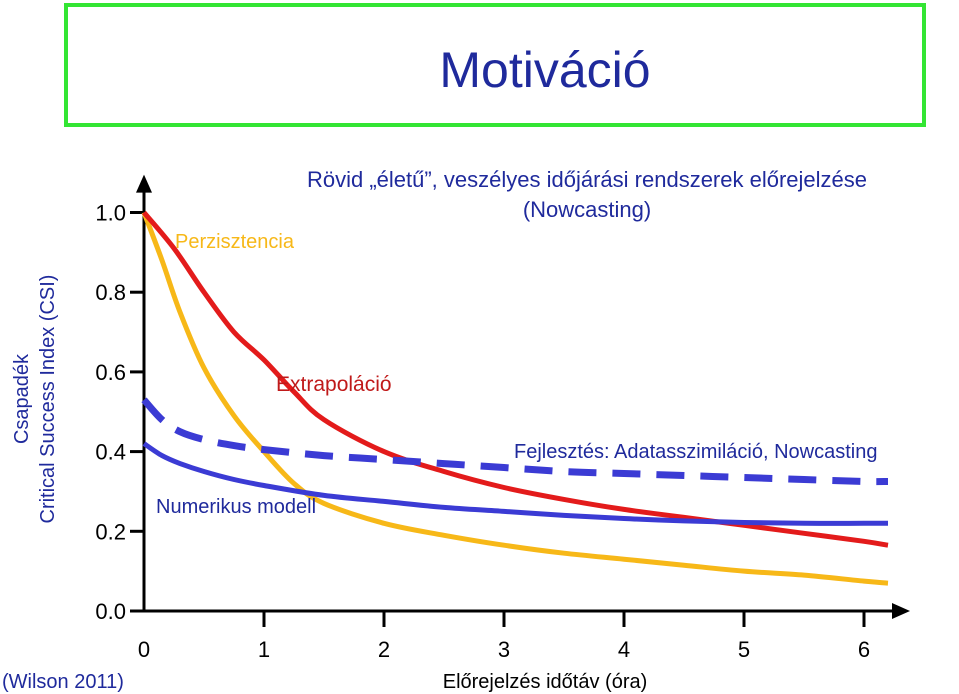 This screenshot has width=959, height=694. I want to click on x-tick-label: 0, so click(144, 649).